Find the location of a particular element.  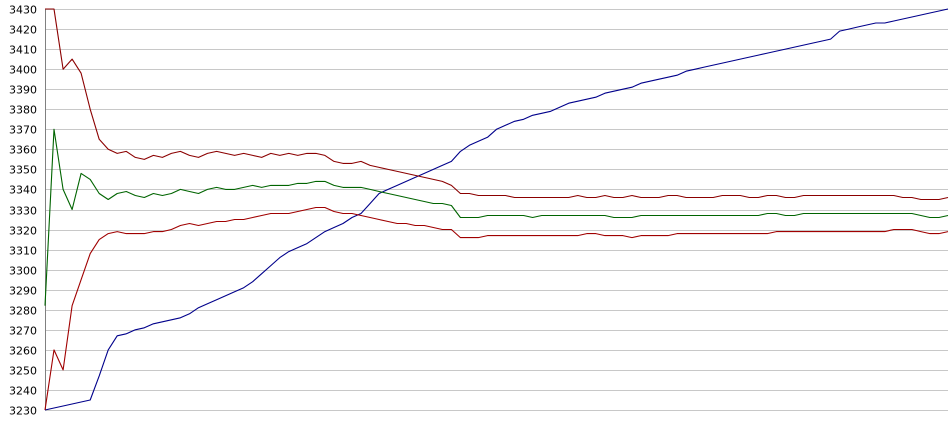

y-tick-label-3280: 3280 is located at coordinates (23, 311).